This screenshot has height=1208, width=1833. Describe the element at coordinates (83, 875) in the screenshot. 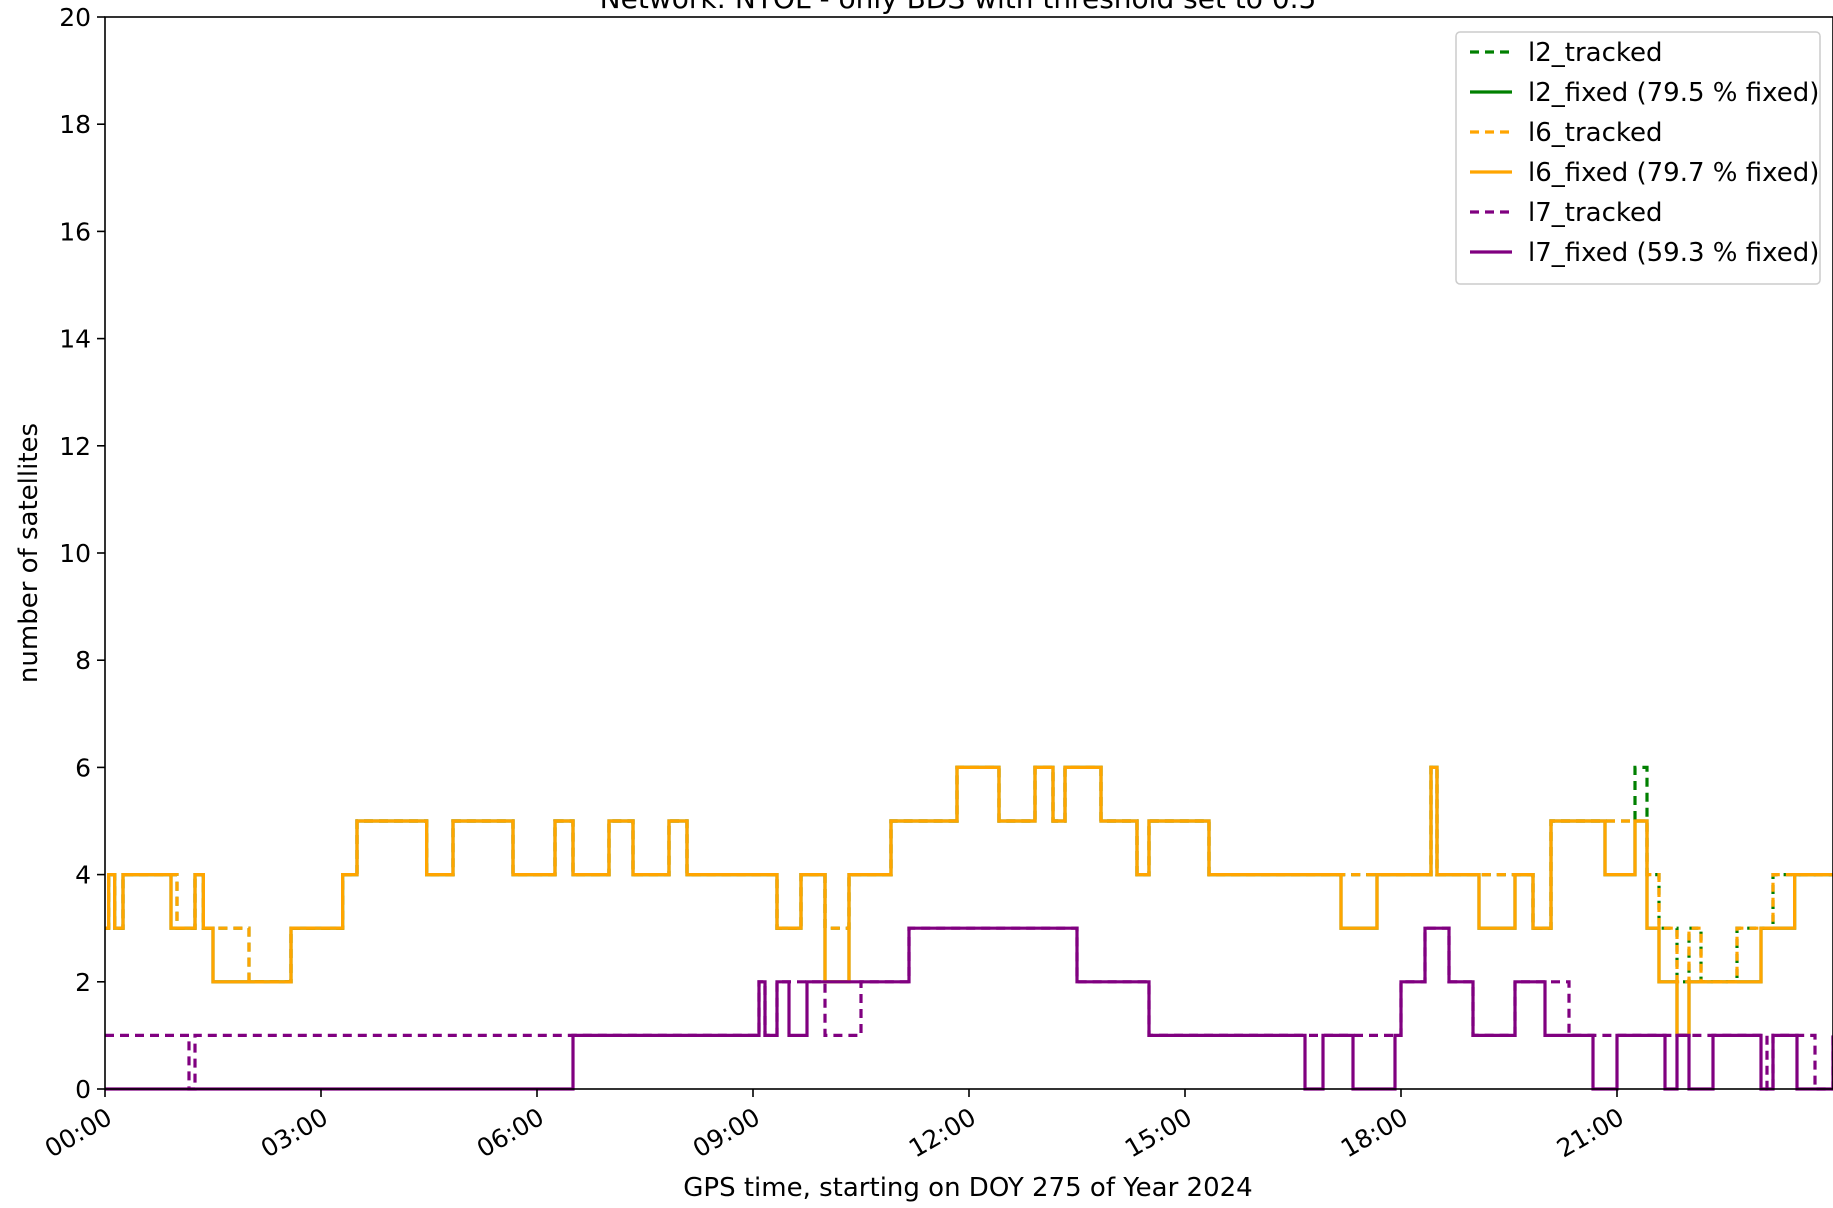

I see `y-tick-label: 4` at that location.